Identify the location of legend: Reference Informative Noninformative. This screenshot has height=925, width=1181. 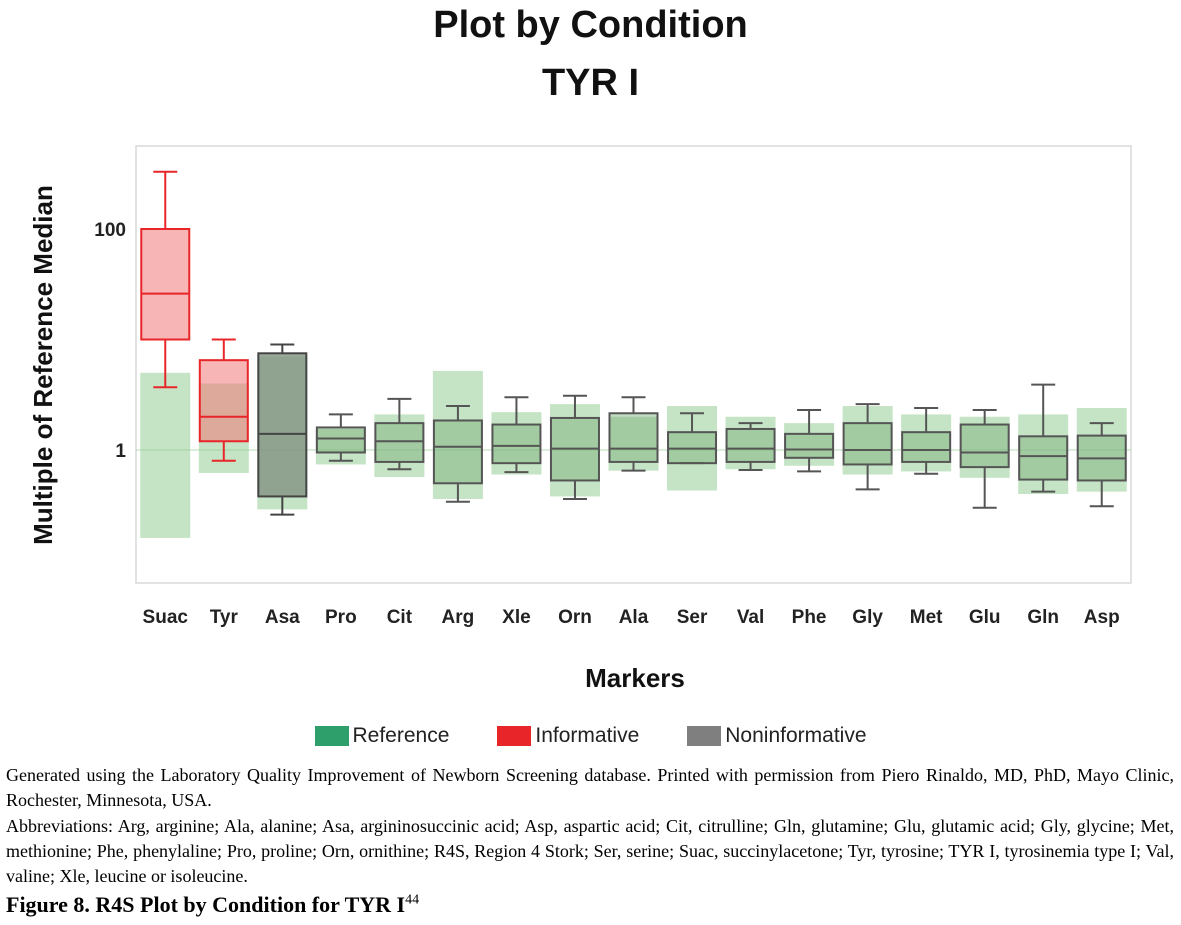
(590, 736).